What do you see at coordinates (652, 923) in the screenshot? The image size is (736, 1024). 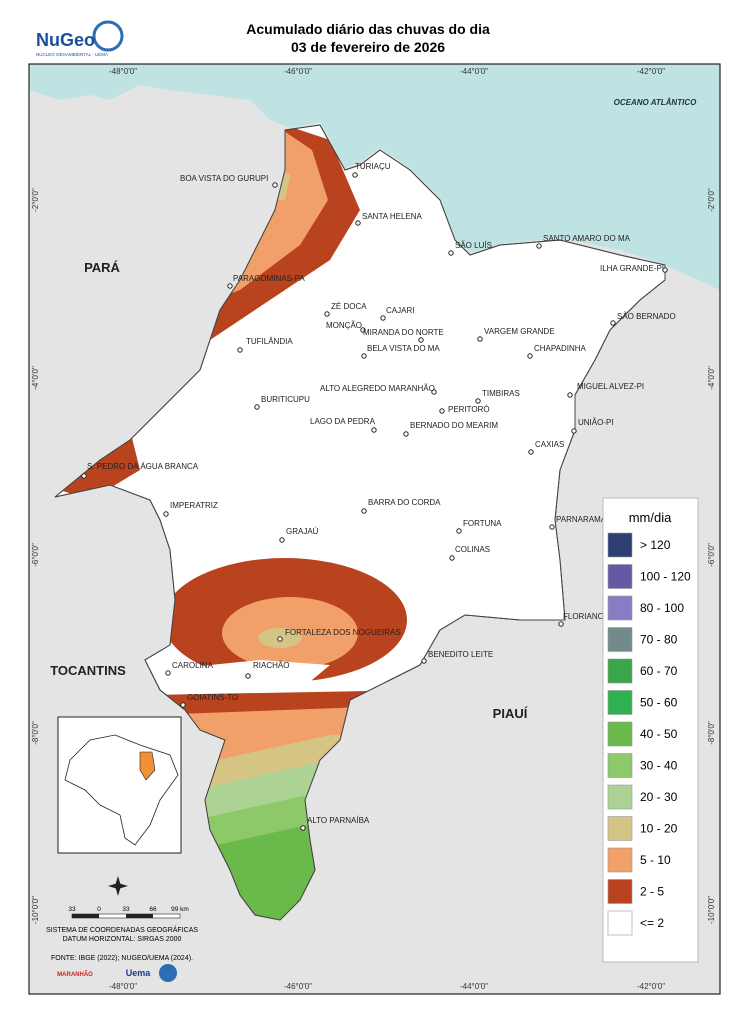 I see `legend-label: <= 2` at bounding box center [652, 923].